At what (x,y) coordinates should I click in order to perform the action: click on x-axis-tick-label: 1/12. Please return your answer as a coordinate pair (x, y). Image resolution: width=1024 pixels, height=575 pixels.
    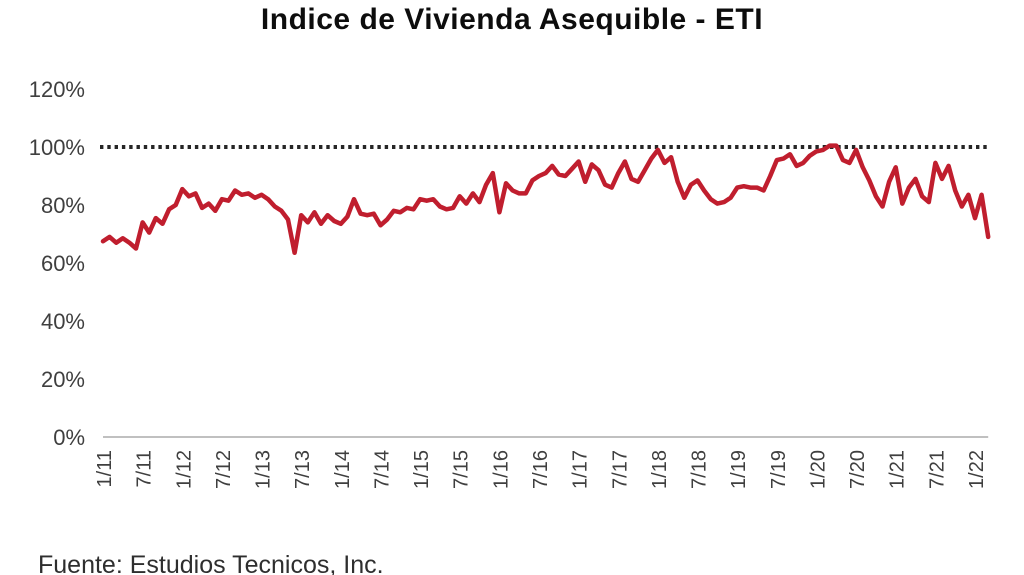
    Looking at the image, I should click on (184, 469).